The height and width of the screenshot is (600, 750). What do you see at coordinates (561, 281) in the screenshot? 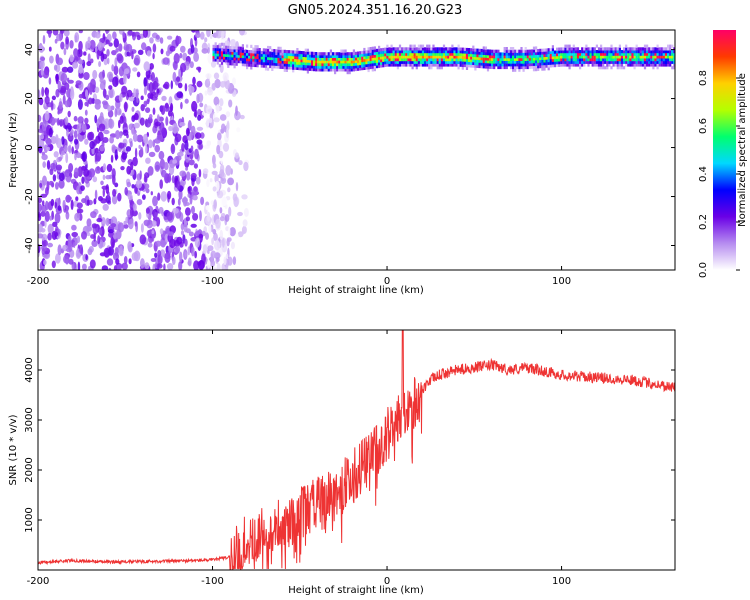
I see `spectrogram-x-tick-label: 100` at bounding box center [561, 281].